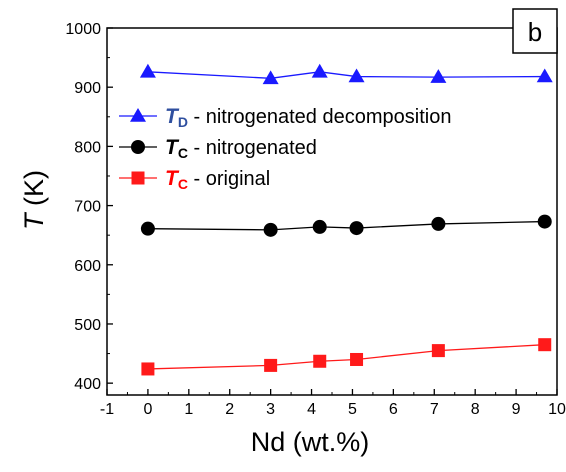 The height and width of the screenshot is (472, 566). I want to click on panel-box, so click(535, 31).